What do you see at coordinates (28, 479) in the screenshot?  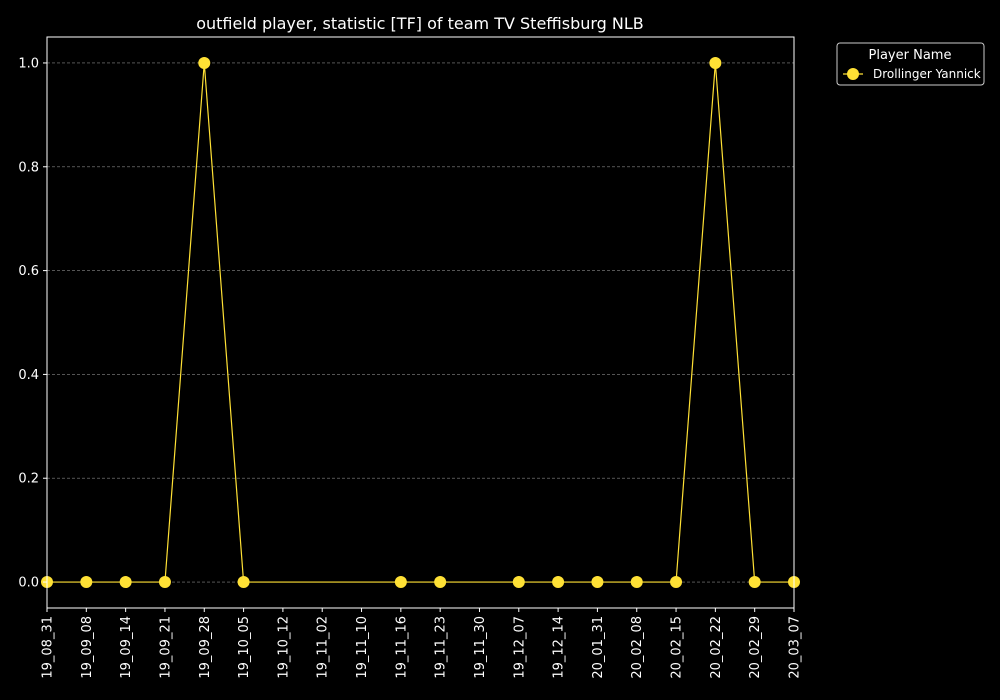 I see `y-tick-label: 0.2` at bounding box center [28, 479].